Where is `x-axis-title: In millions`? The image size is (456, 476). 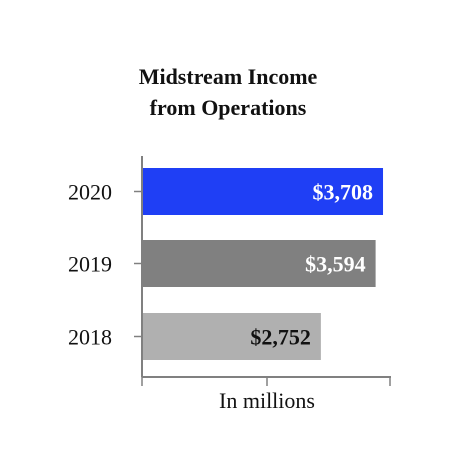
x-axis-title: In millions is located at coordinates (267, 400).